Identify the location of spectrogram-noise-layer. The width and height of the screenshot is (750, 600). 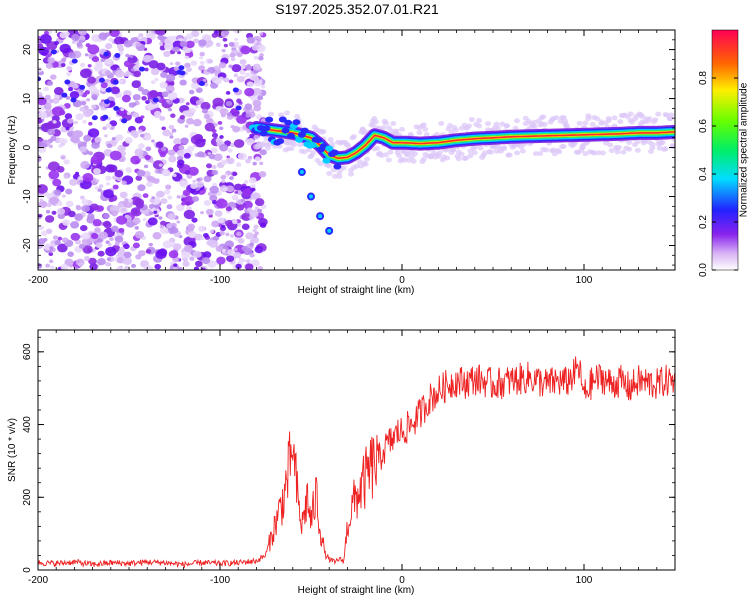
(153, 150).